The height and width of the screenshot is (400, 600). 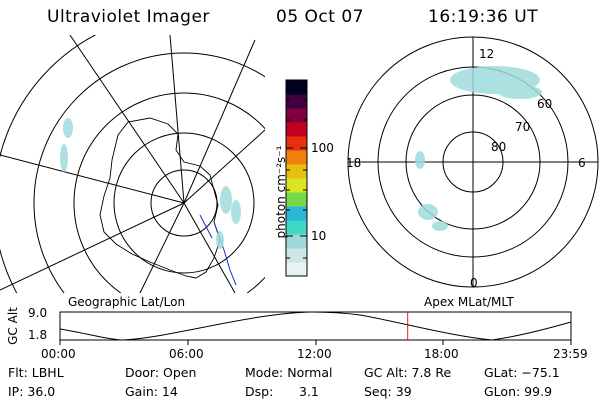 What do you see at coordinates (127, 302) in the screenshot?
I see `geographic-label: Geographic Lat/Lon` at bounding box center [127, 302].